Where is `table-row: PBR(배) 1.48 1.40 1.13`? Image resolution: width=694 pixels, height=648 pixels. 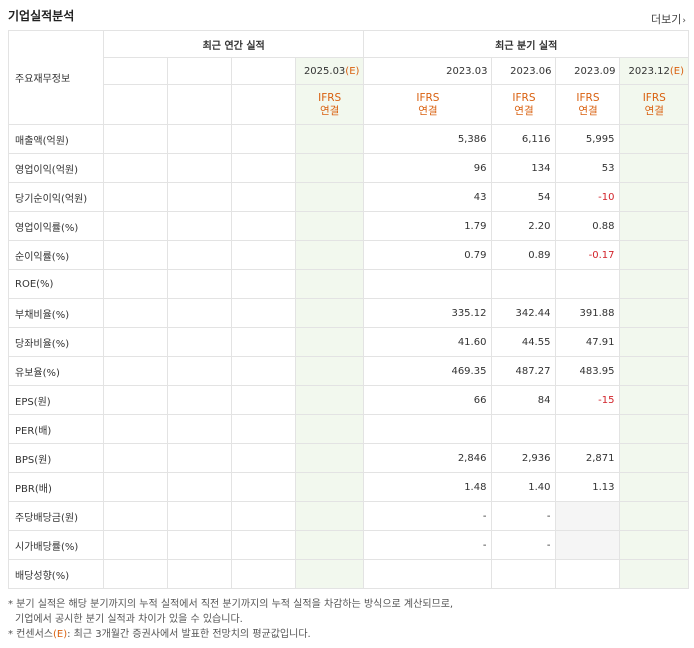 table-row: PBR(배) 1.48 1.40 1.13 is located at coordinates (348, 487).